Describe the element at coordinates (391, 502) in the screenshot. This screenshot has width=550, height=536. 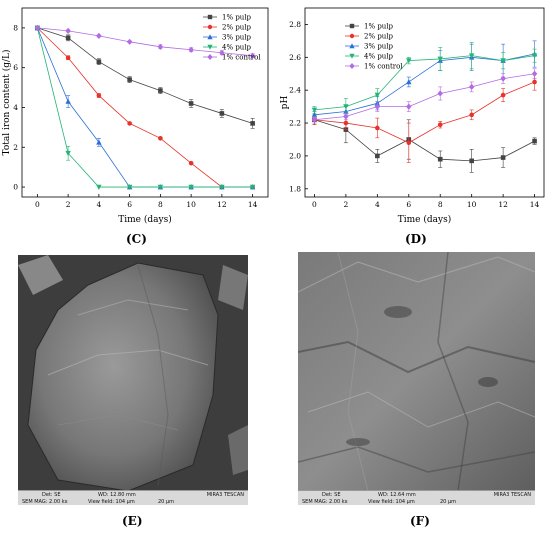
I see `sem-field-f: View field: 104 μm` at that location.